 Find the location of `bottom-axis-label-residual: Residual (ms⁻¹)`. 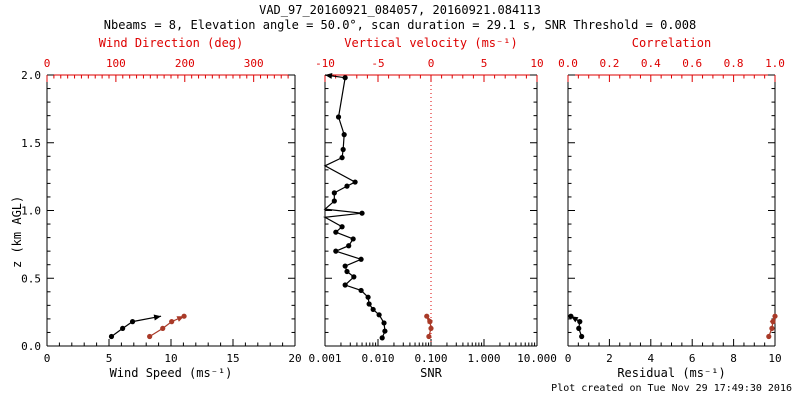

bottom-axis-label-residual: Residual (ms⁻¹) is located at coordinates (671, 373).